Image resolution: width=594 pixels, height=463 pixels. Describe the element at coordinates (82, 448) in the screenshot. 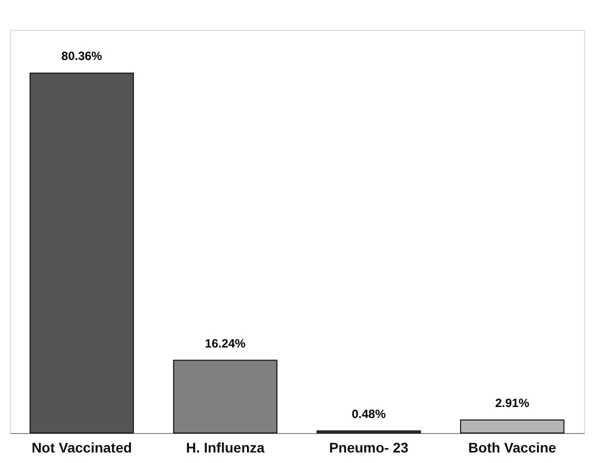

I see `x-tick-label: Not Vaccinated` at that location.